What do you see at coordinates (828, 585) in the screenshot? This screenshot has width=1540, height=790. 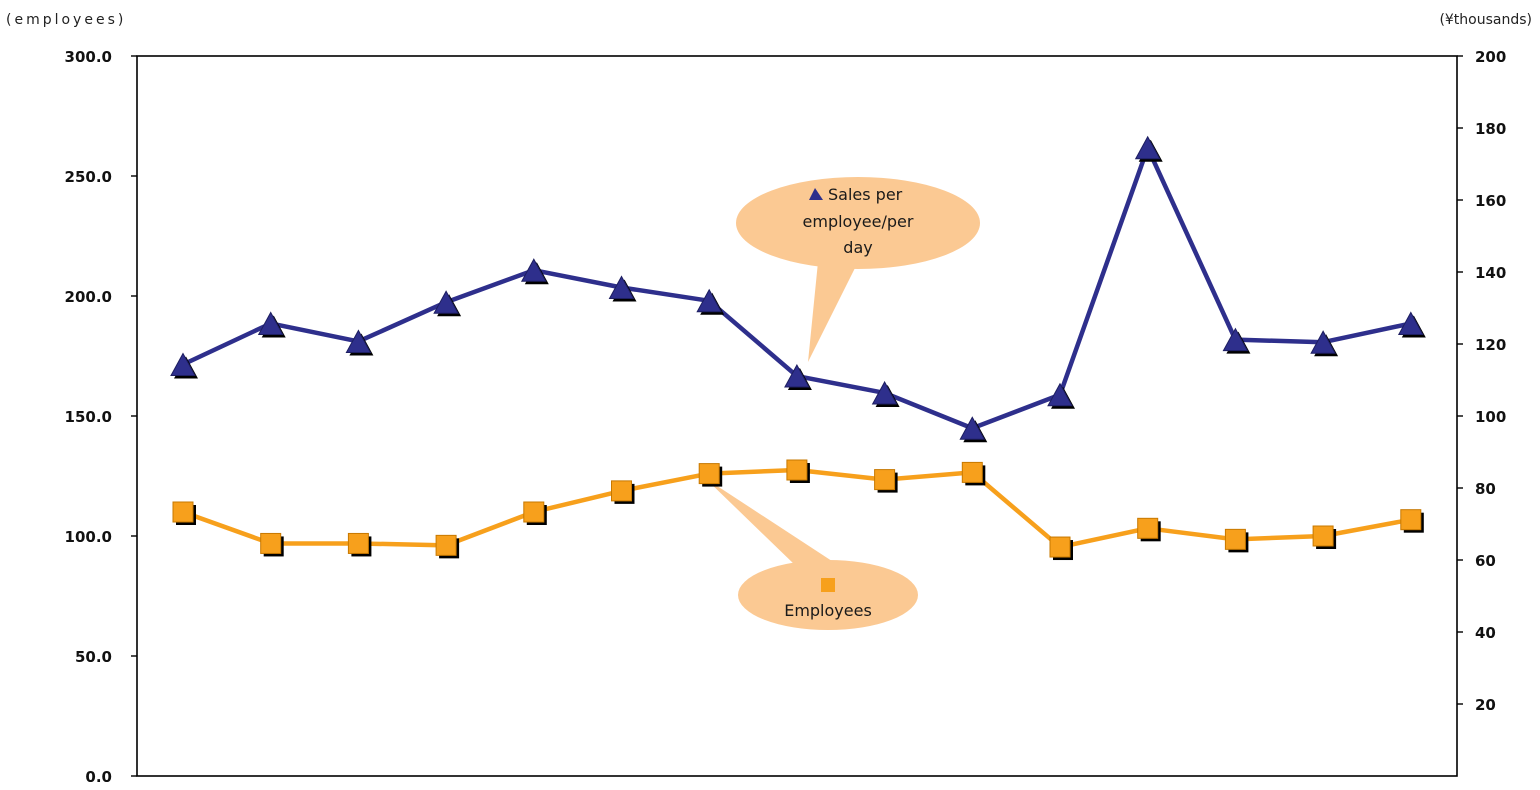 I see `callout-employees-marker-icon` at bounding box center [828, 585].